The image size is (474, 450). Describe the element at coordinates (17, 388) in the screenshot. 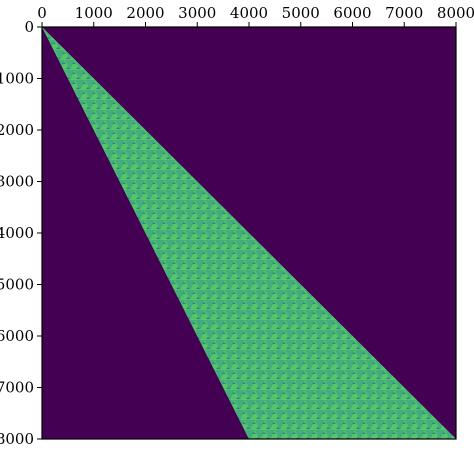

I see `y-tick-label: 7000` at that location.